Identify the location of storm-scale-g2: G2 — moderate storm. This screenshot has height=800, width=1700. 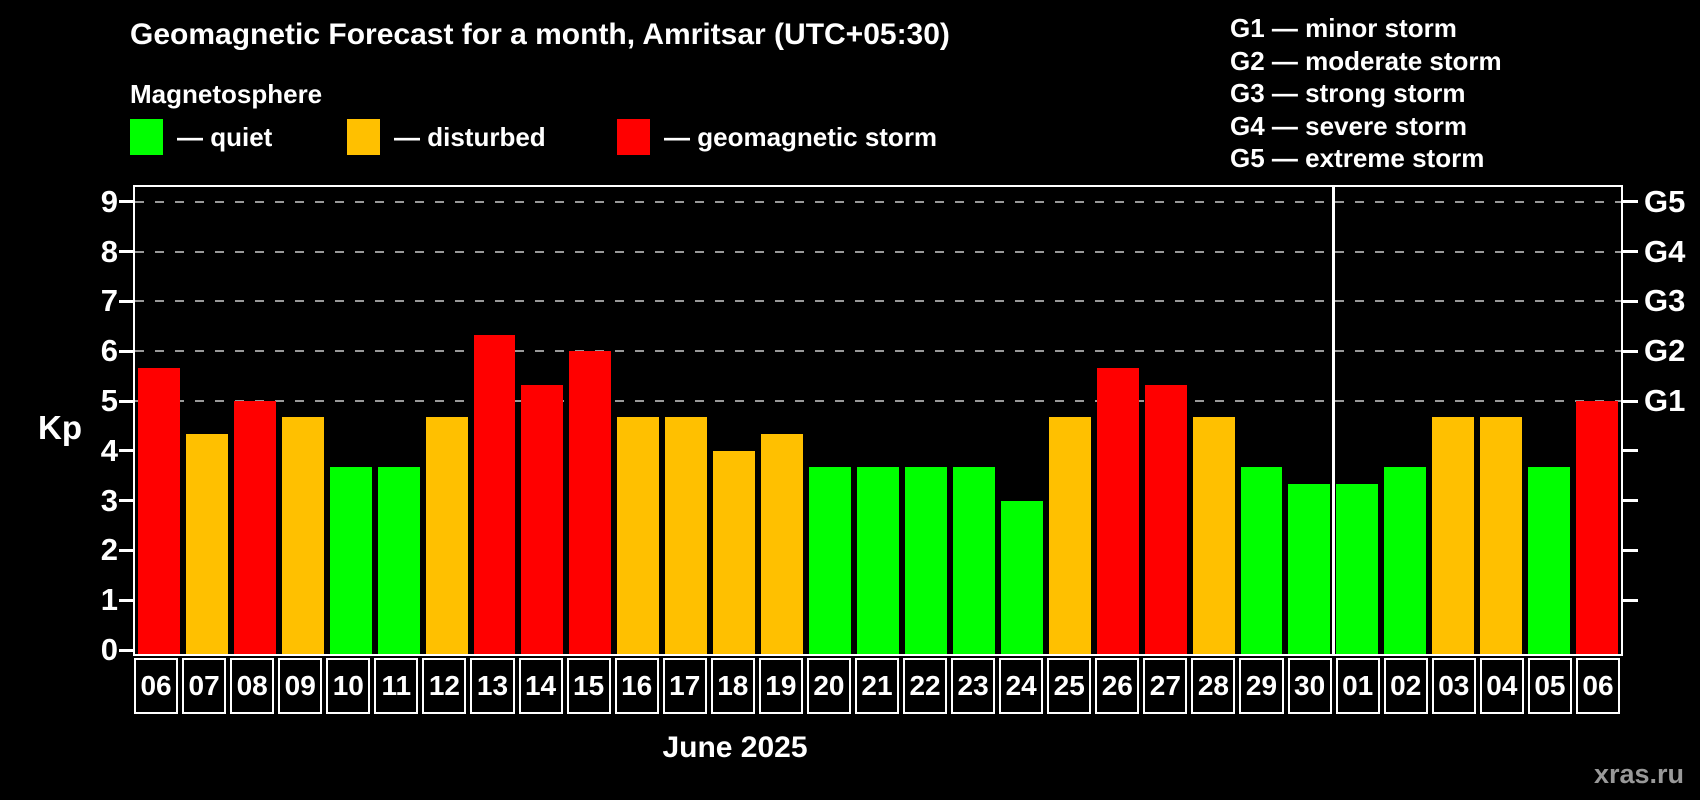
(1366, 60).